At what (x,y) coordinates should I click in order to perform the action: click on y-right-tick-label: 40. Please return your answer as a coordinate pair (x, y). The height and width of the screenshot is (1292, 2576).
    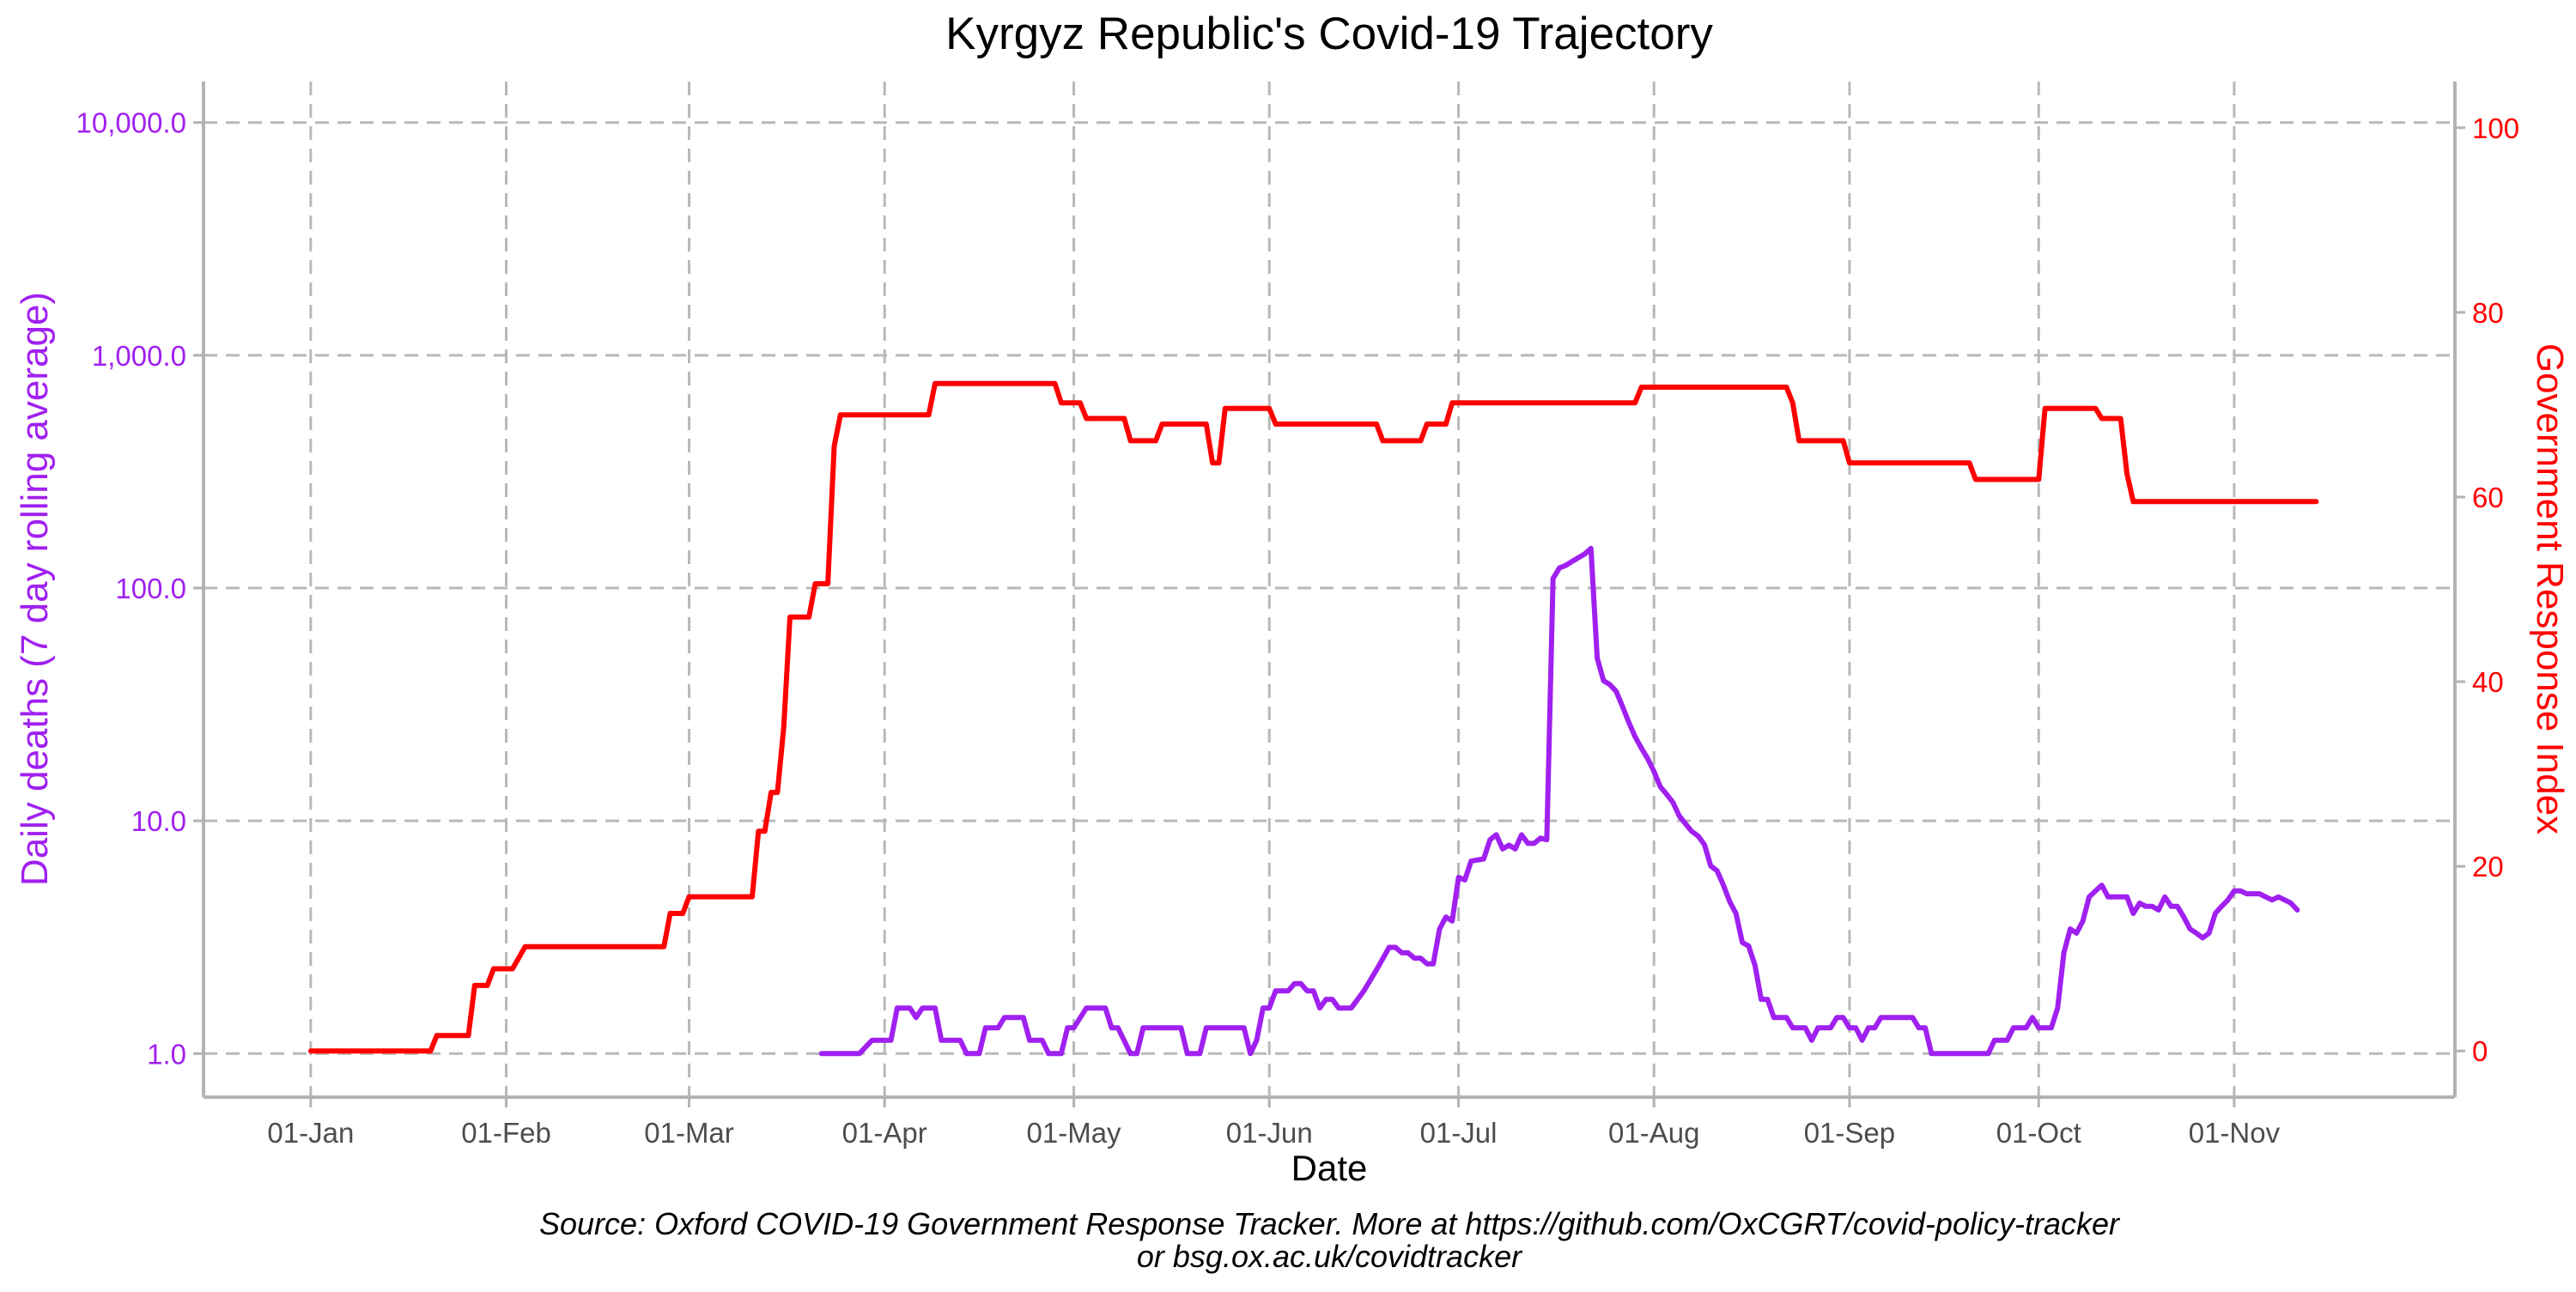
    Looking at the image, I should click on (2488, 682).